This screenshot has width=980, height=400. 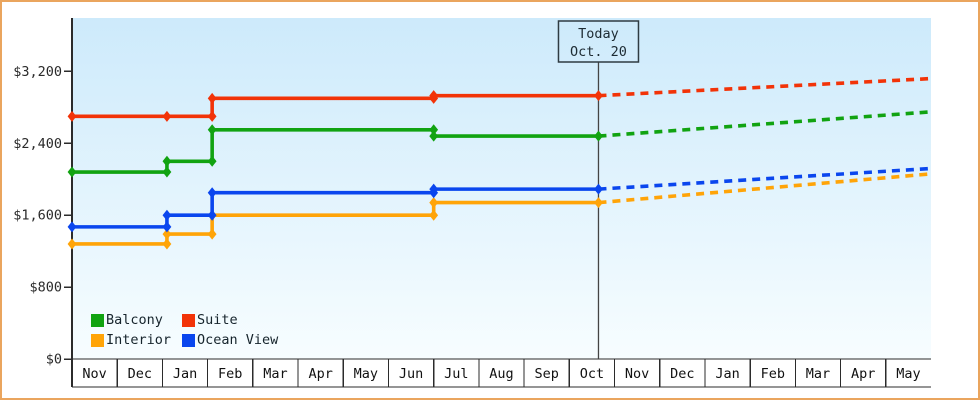 I want to click on today-box, so click(x=598, y=41).